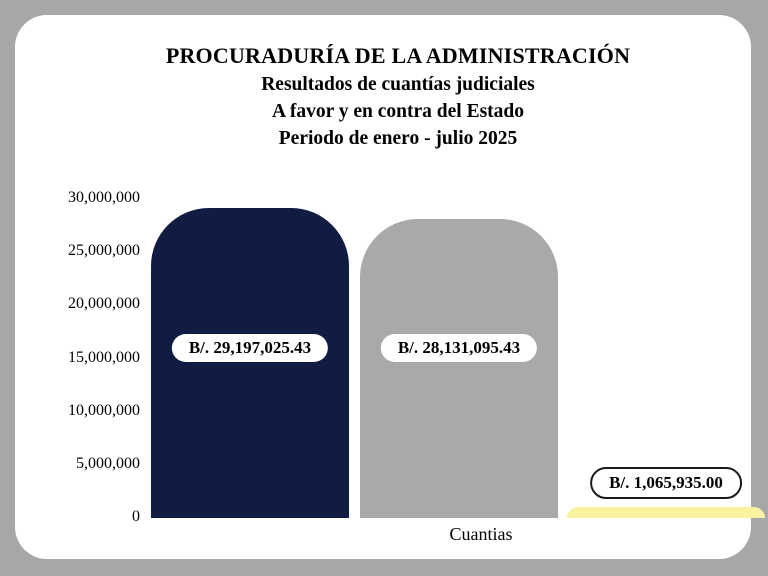 The width and height of the screenshot is (768, 576). I want to click on x-axis-label: Cuantias, so click(481, 534).